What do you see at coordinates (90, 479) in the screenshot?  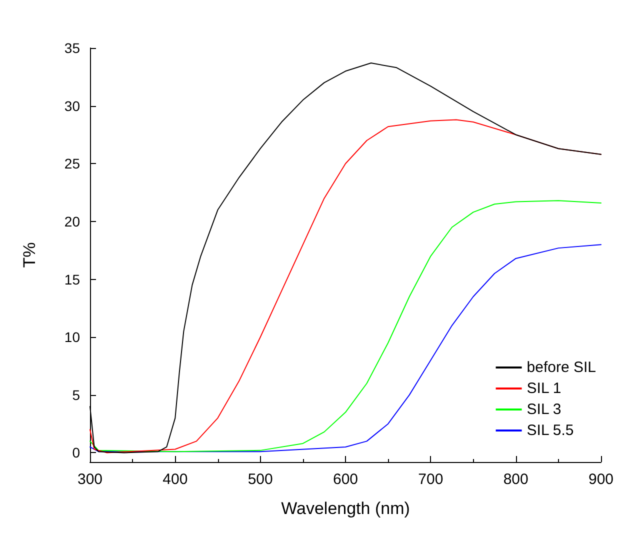 I see `x-tick-label: 300` at bounding box center [90, 479].